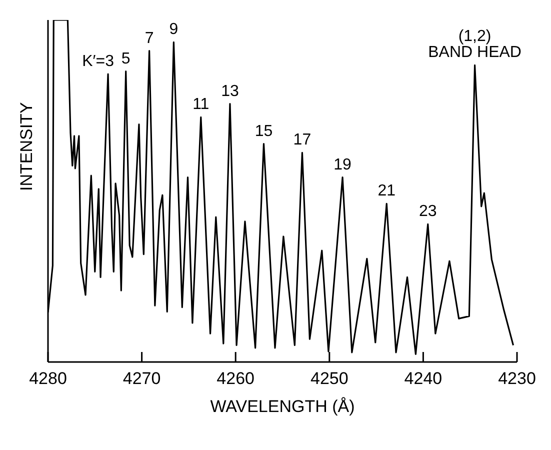 This screenshot has width=551, height=450. I want to click on annotation: 21, so click(387, 191).